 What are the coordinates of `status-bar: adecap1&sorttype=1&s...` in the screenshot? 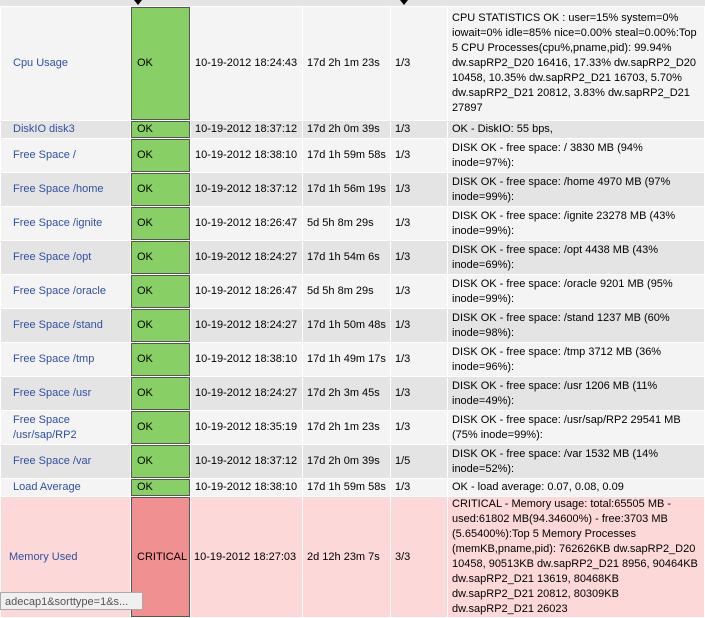 It's located at (71, 601).